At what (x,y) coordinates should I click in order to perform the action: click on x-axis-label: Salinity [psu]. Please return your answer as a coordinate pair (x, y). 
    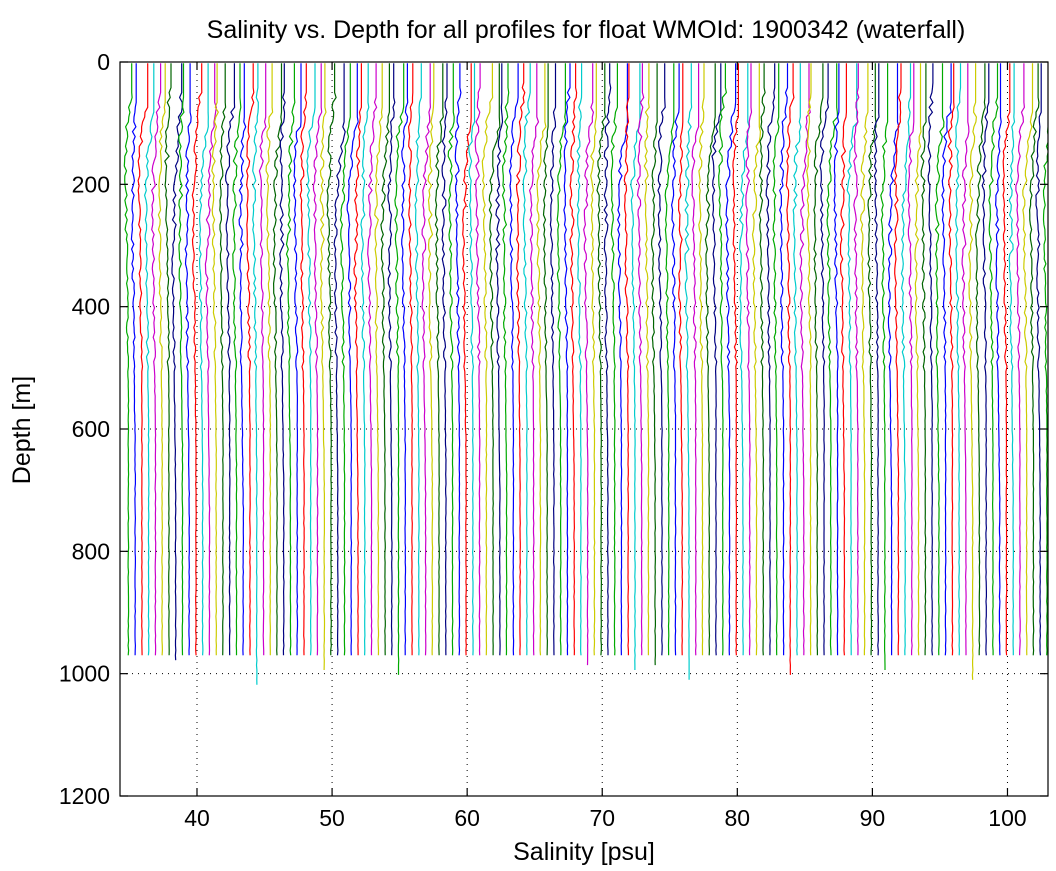
    Looking at the image, I should click on (584, 852).